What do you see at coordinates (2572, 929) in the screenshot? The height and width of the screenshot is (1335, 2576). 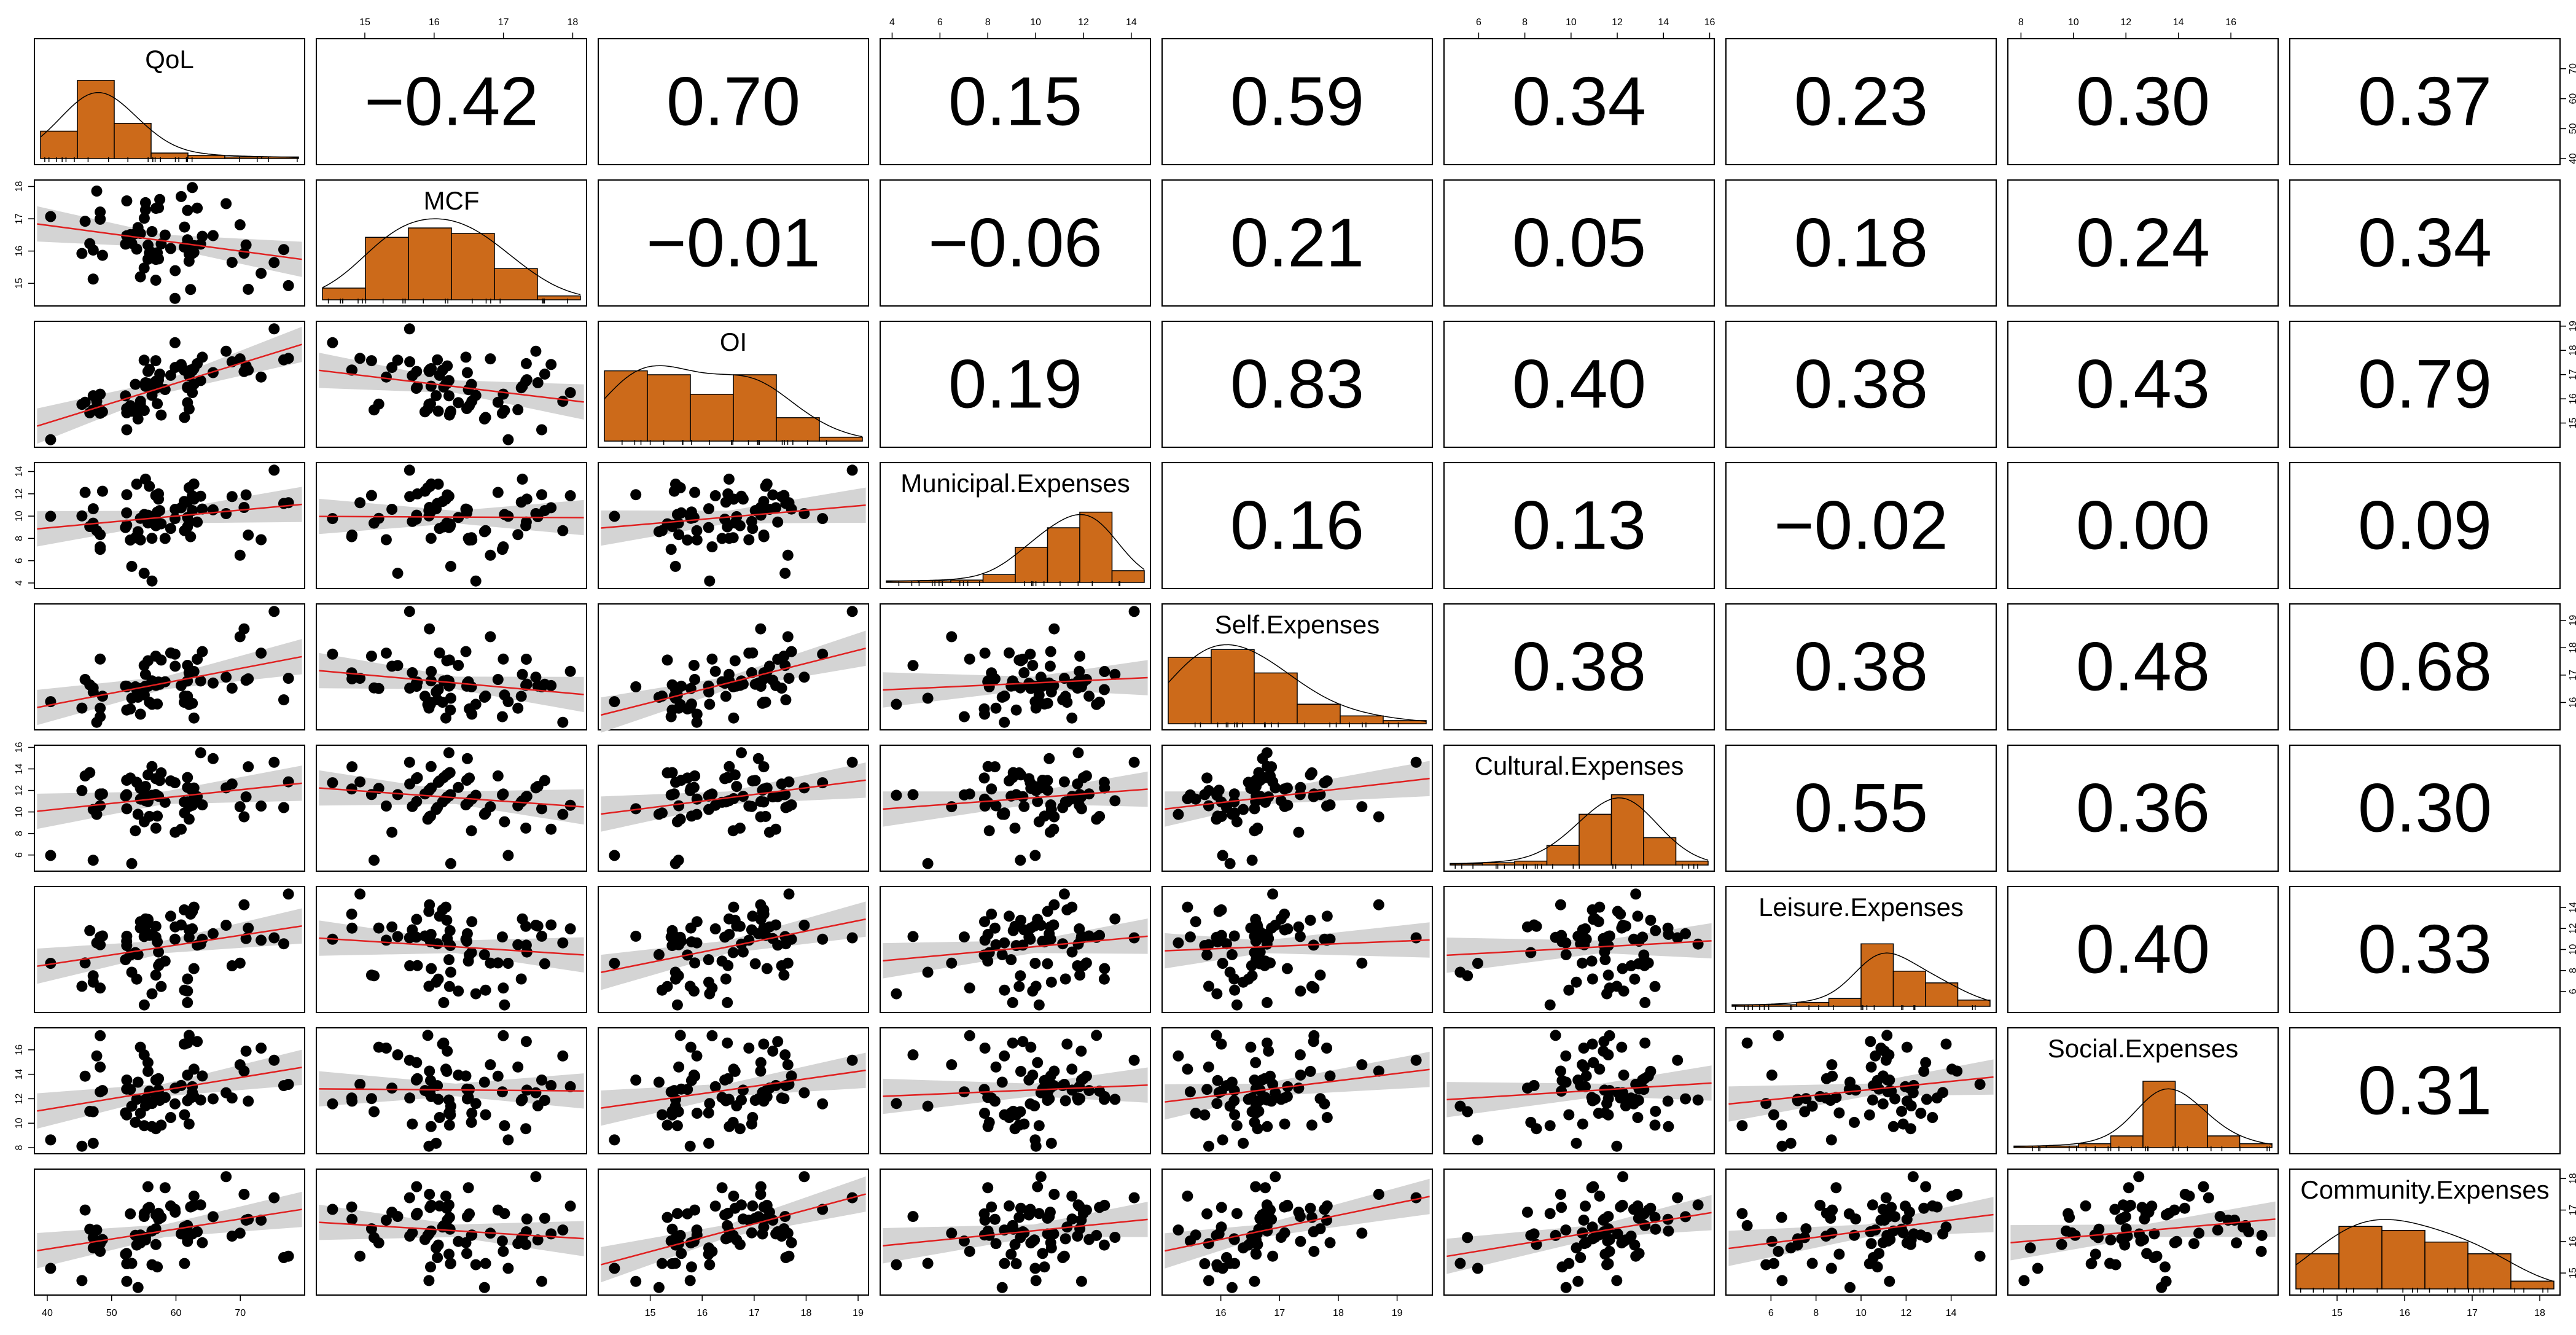 I see `tick-label: 12` at bounding box center [2572, 929].